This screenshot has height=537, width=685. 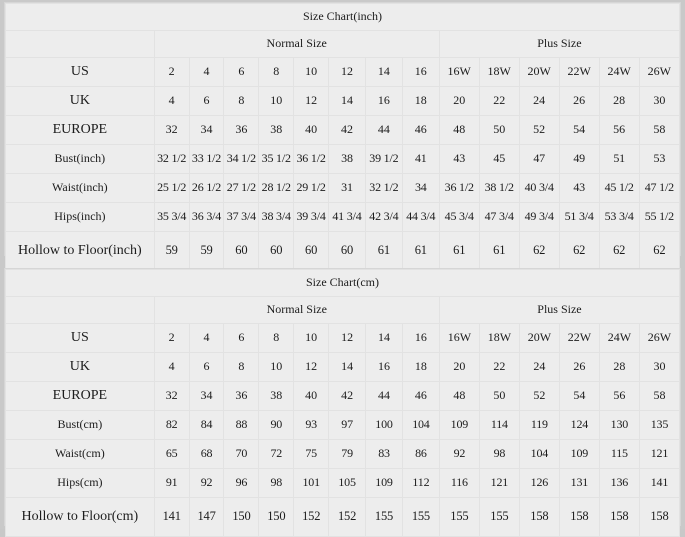 I want to click on data-cell: 26W, so click(x=659, y=72).